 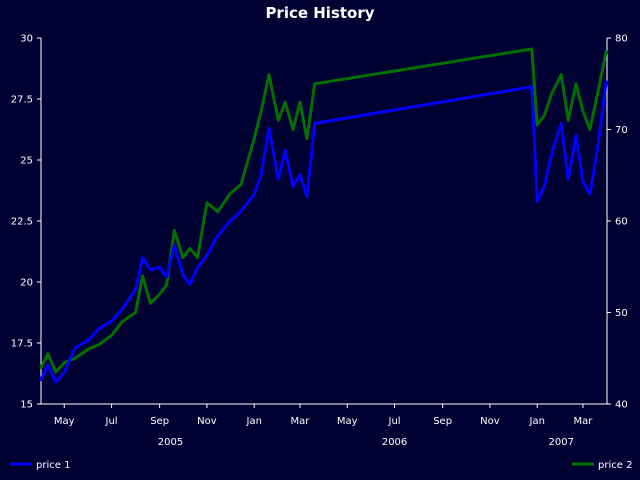 I want to click on y-left-tick-label: 30, so click(x=26, y=39).